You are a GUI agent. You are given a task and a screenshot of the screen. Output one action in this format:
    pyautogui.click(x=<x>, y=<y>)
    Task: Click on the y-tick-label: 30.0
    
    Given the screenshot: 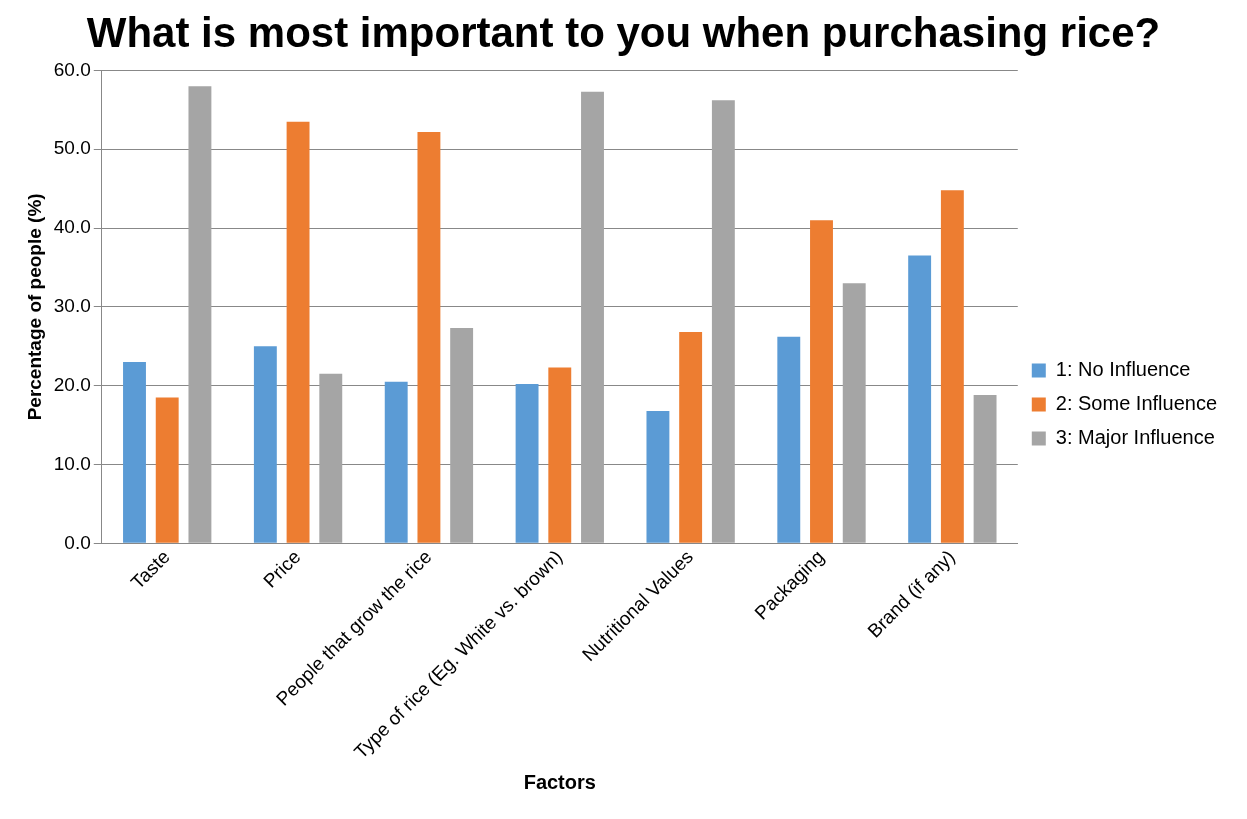 What is the action you would take?
    pyautogui.click(x=72, y=306)
    